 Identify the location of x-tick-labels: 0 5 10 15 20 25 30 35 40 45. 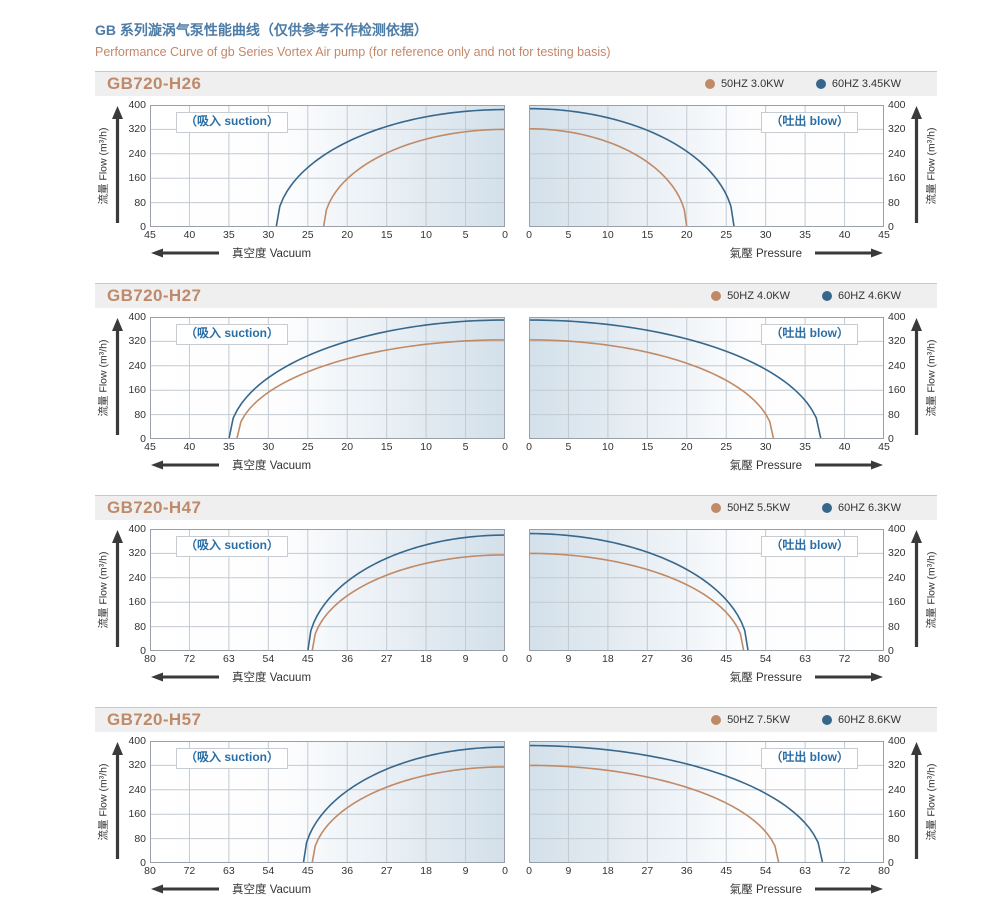
(708, 448).